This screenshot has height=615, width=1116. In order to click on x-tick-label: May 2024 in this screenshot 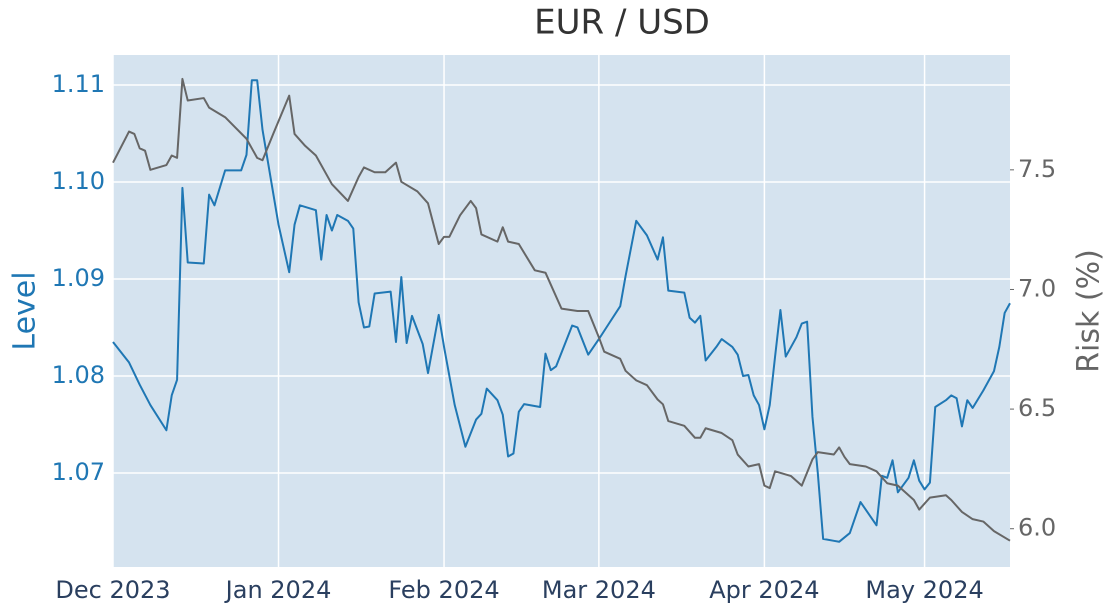, I will do `click(924, 590)`.